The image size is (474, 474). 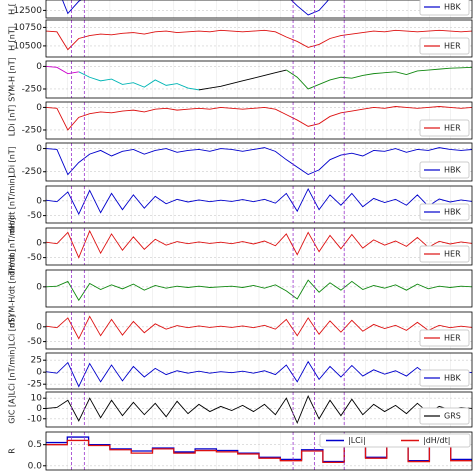 I want to click on y-tick-label: 10, so click(x=37, y=399).